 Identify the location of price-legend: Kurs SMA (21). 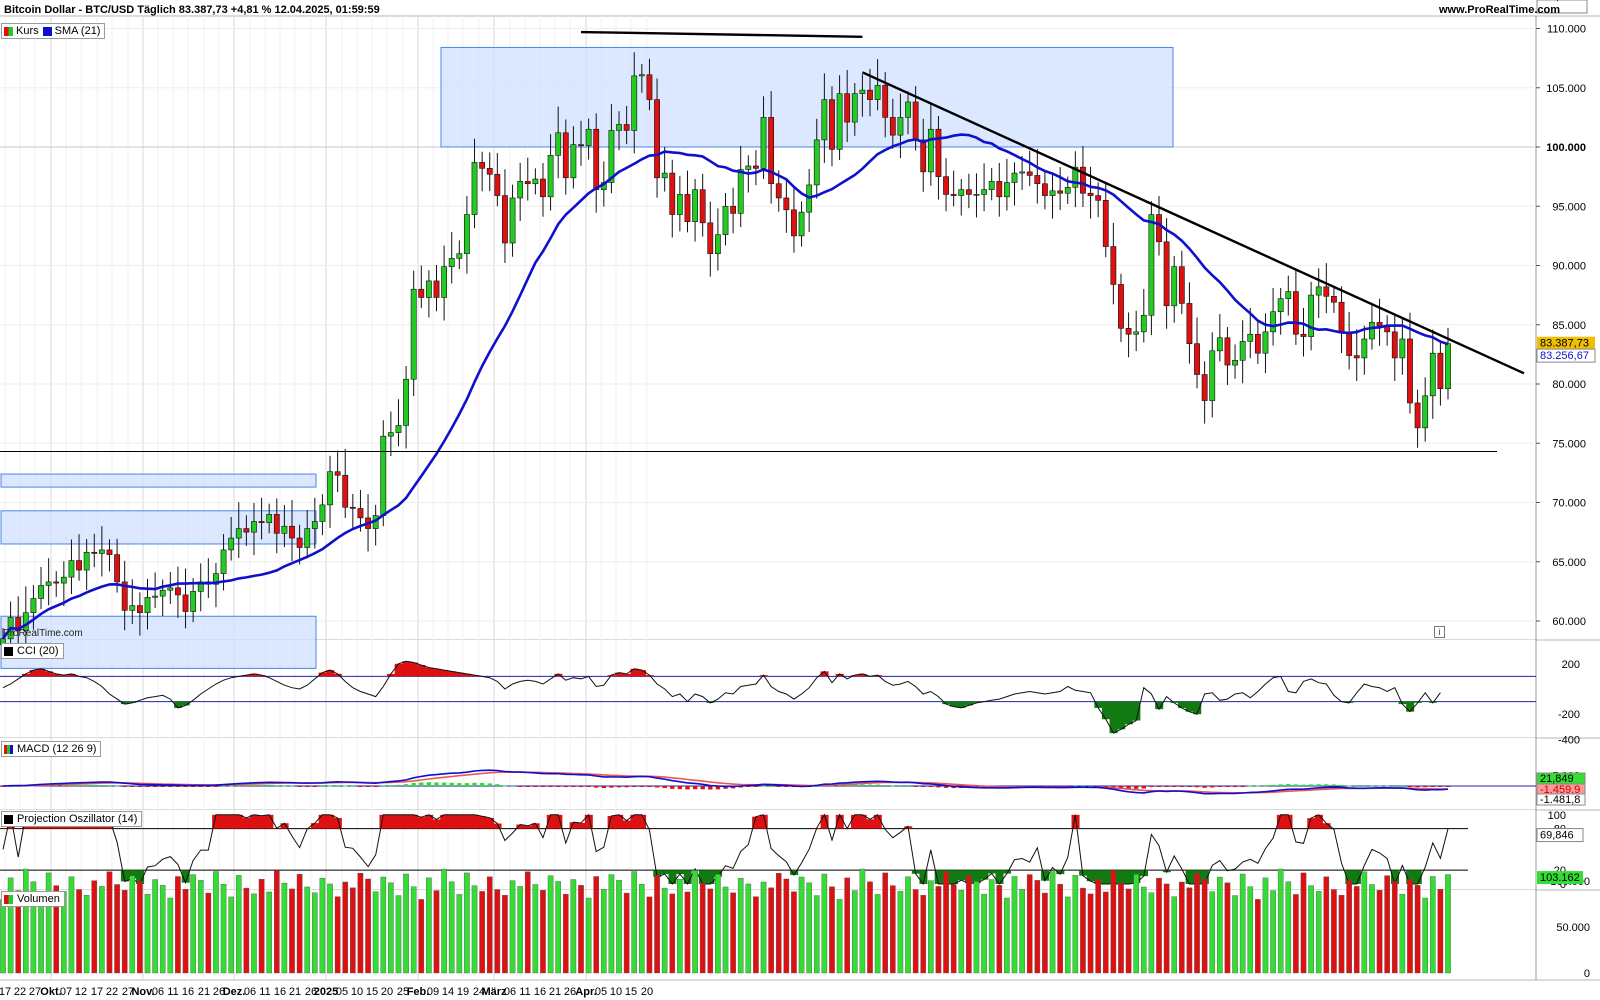
(53, 31).